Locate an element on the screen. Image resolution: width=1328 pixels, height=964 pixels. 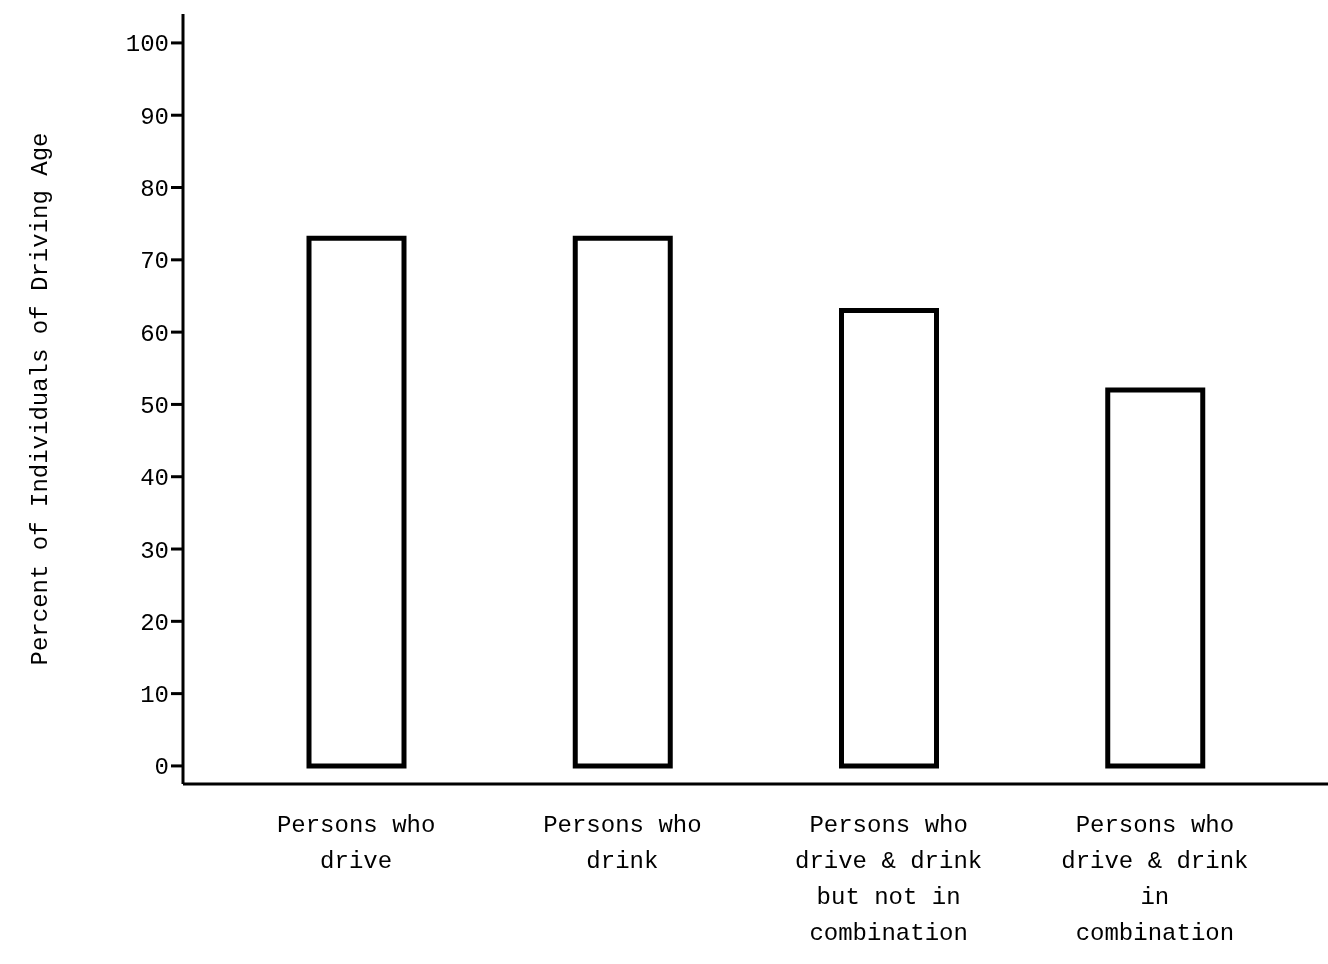
x-tick-label: Persons who drive & drink in combination is located at coordinates (1155, 879).